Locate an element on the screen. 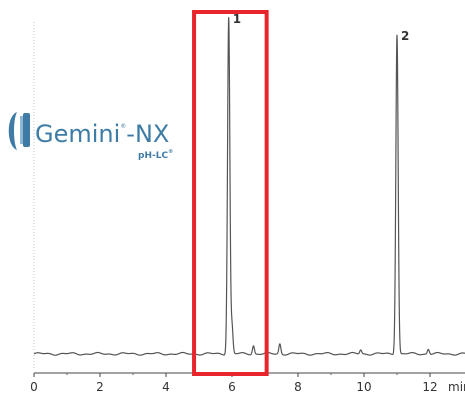  x-tick-label: 8 is located at coordinates (298, 387).